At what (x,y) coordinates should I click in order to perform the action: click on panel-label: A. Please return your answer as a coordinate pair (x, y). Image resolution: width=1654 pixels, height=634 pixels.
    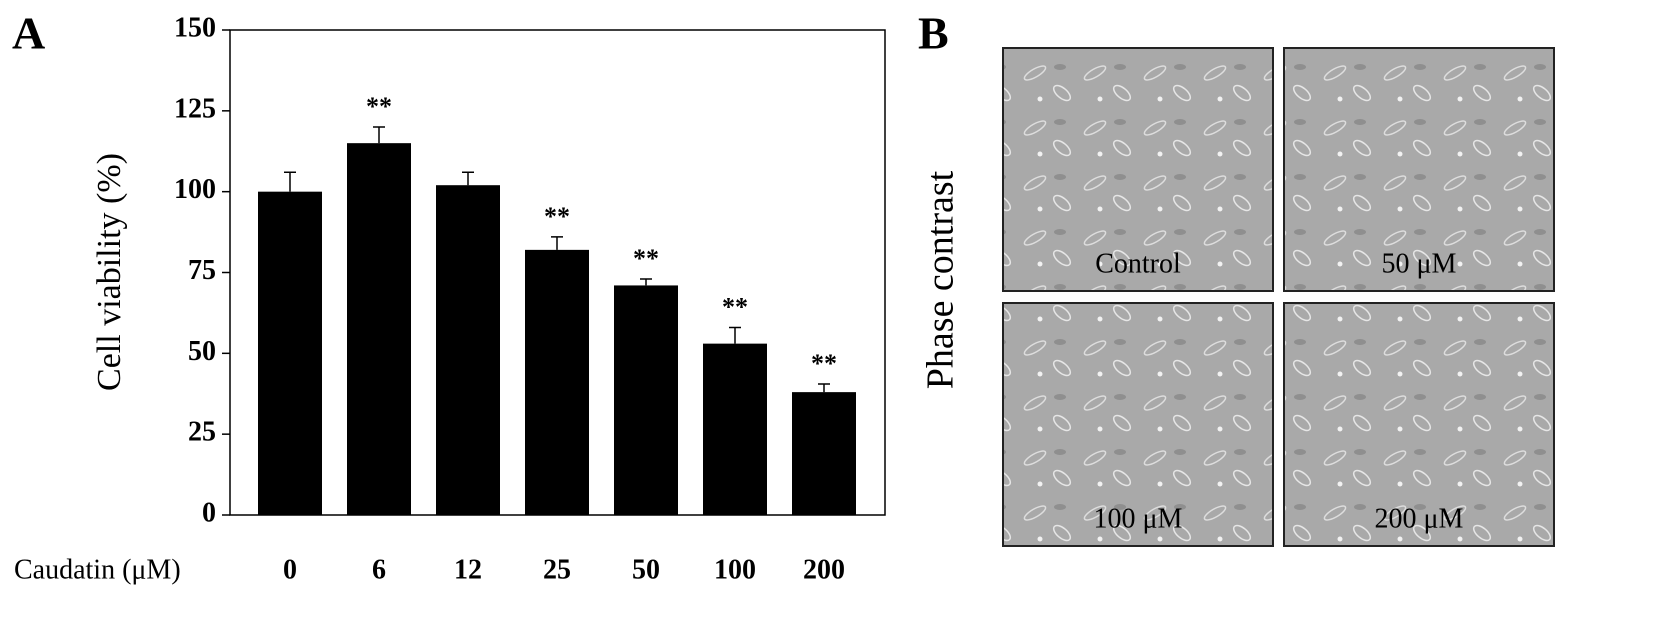
    Looking at the image, I should click on (28, 33).